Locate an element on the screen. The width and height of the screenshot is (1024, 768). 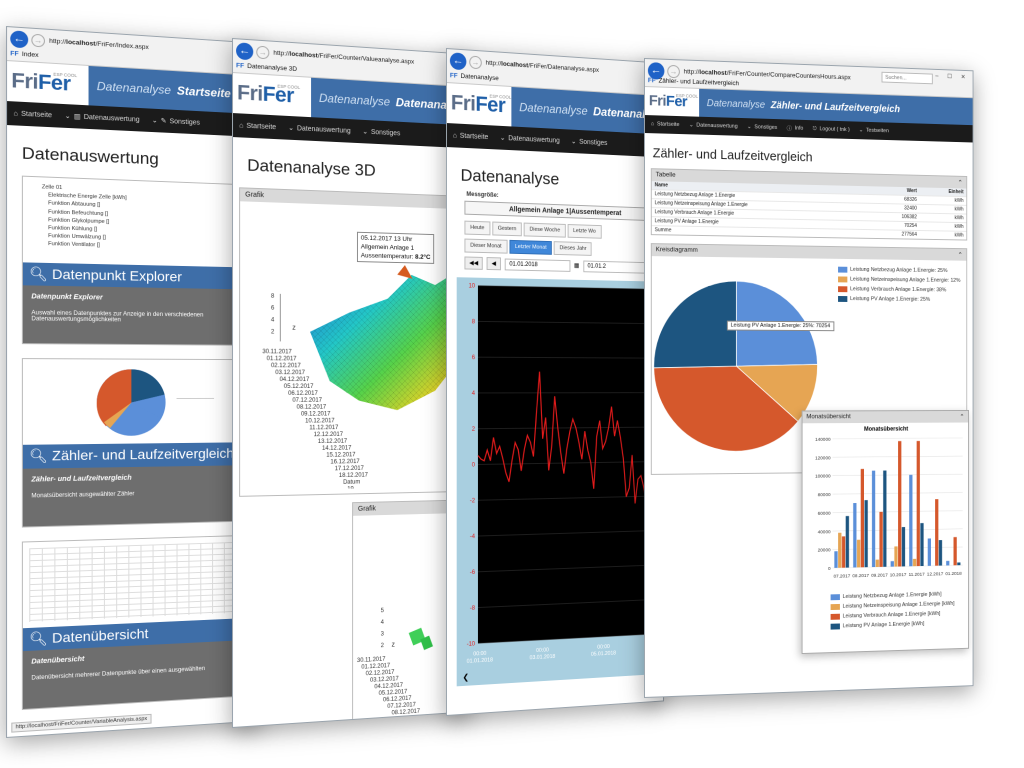
x-tick-date: 01.01.2018 is located at coordinates (480, 661).